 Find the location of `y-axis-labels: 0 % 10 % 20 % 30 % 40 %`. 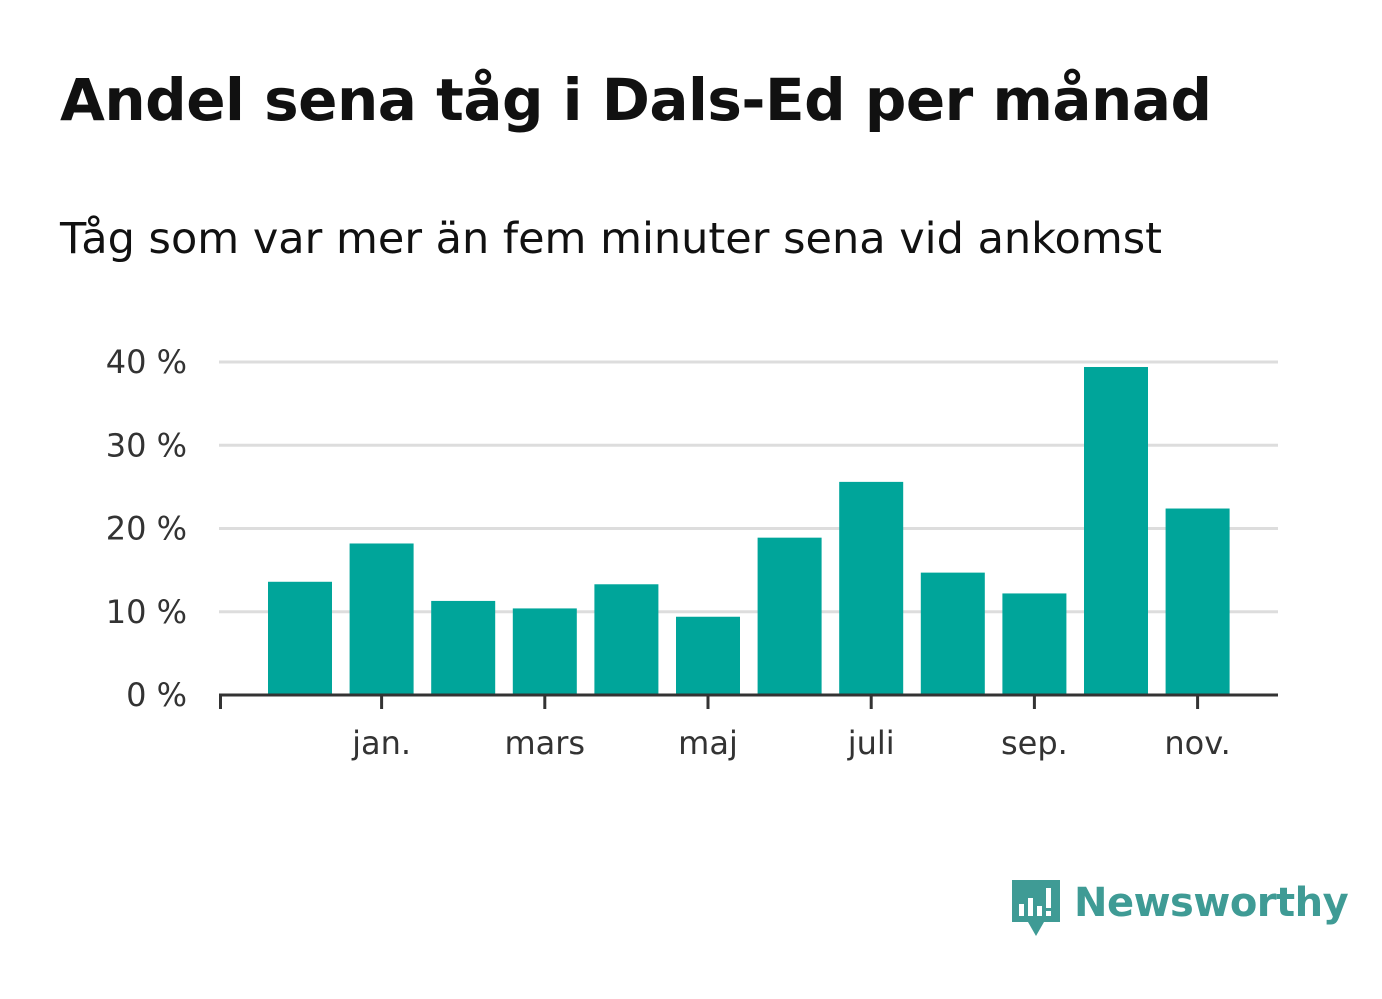

y-axis-labels: 0 % 10 % 20 % 30 % 40 % is located at coordinates (146, 528).